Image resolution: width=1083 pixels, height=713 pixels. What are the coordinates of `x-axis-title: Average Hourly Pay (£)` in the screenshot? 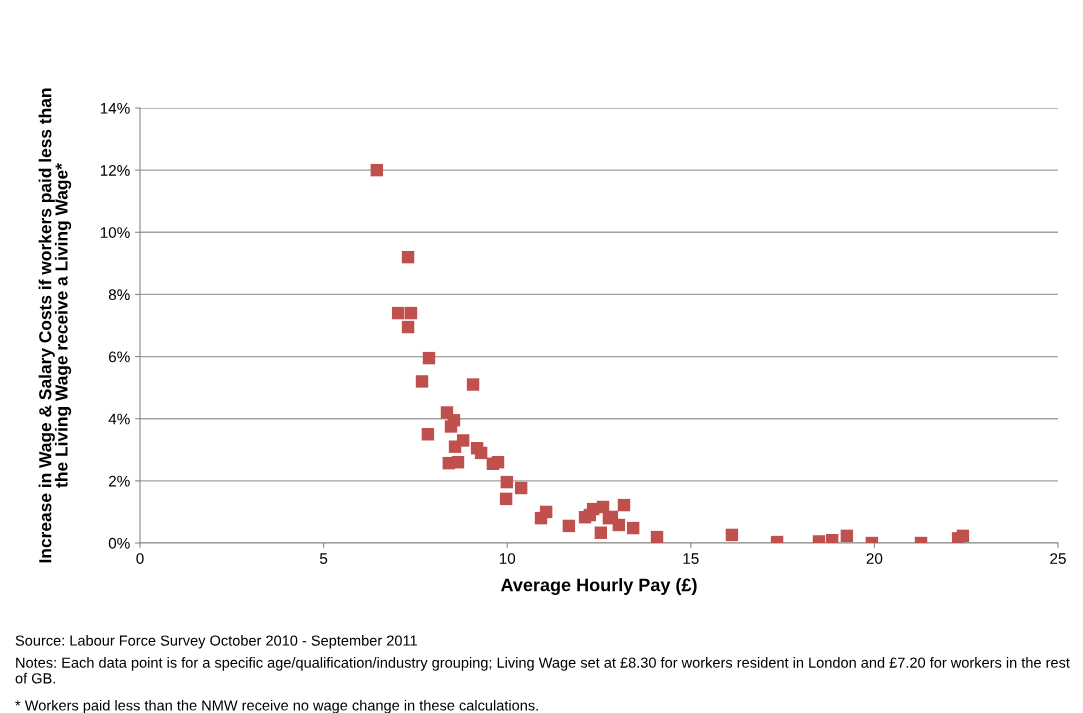 It's located at (598, 586).